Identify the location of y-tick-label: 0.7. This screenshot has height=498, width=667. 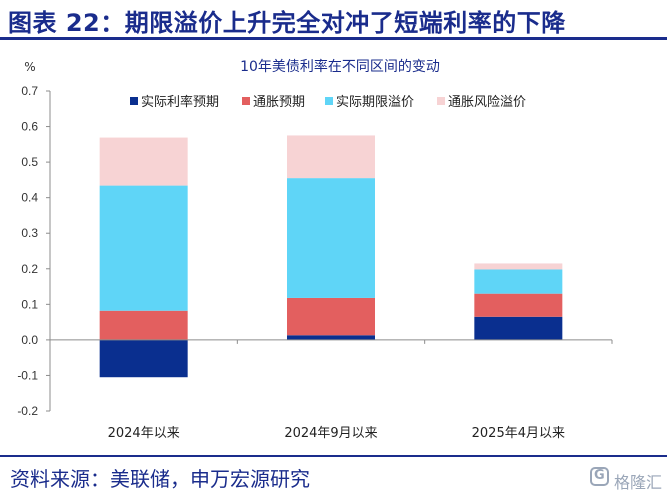
(29, 91).